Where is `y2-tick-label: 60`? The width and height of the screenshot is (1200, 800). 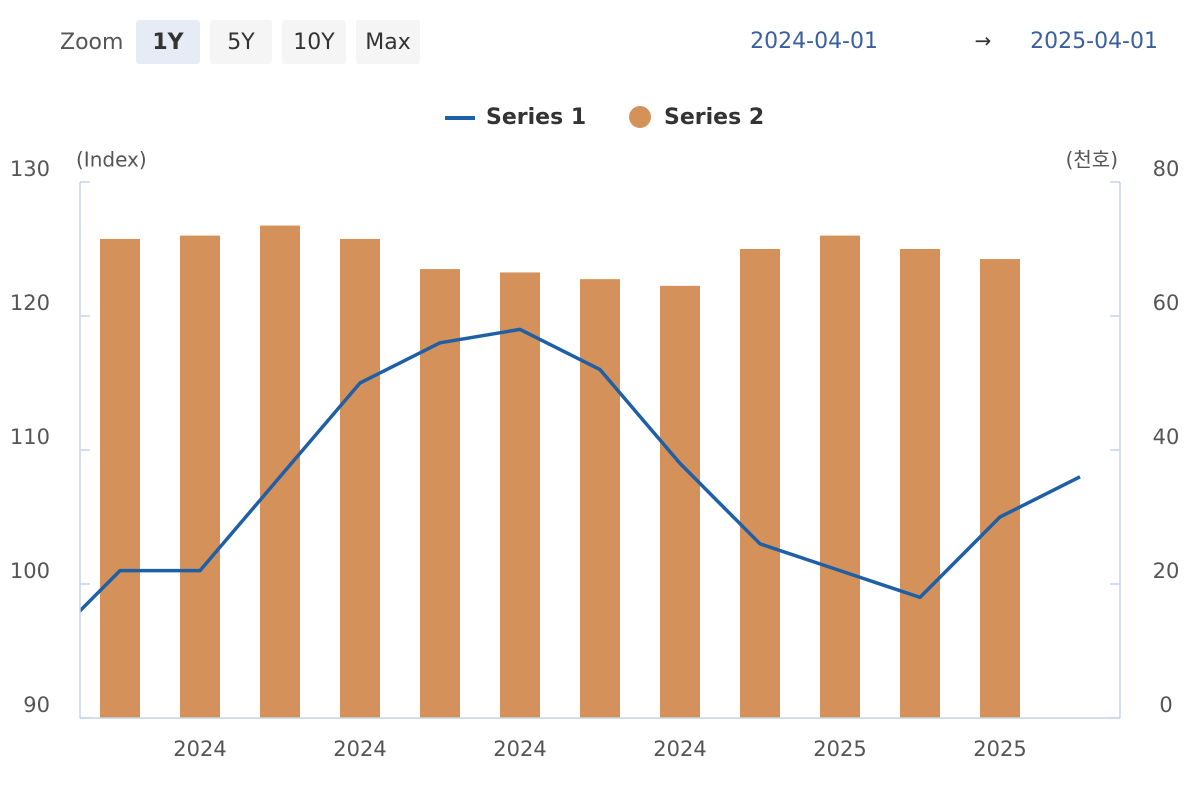 y2-tick-label: 60 is located at coordinates (1166, 303).